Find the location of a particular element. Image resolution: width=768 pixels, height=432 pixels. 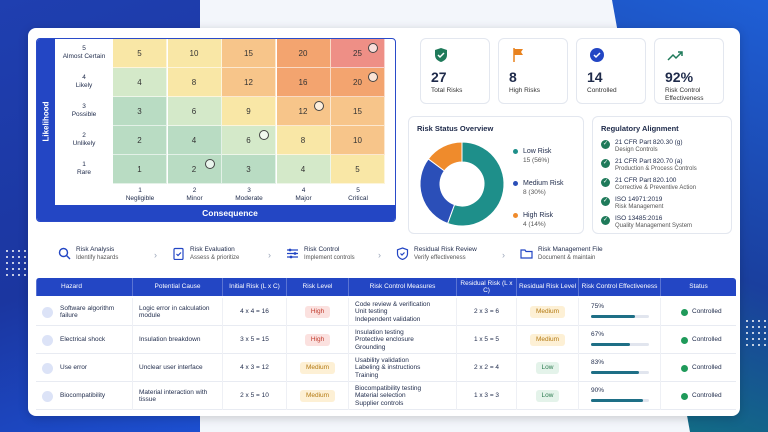

residual-level-cell: Low is located at coordinates (547, 368).